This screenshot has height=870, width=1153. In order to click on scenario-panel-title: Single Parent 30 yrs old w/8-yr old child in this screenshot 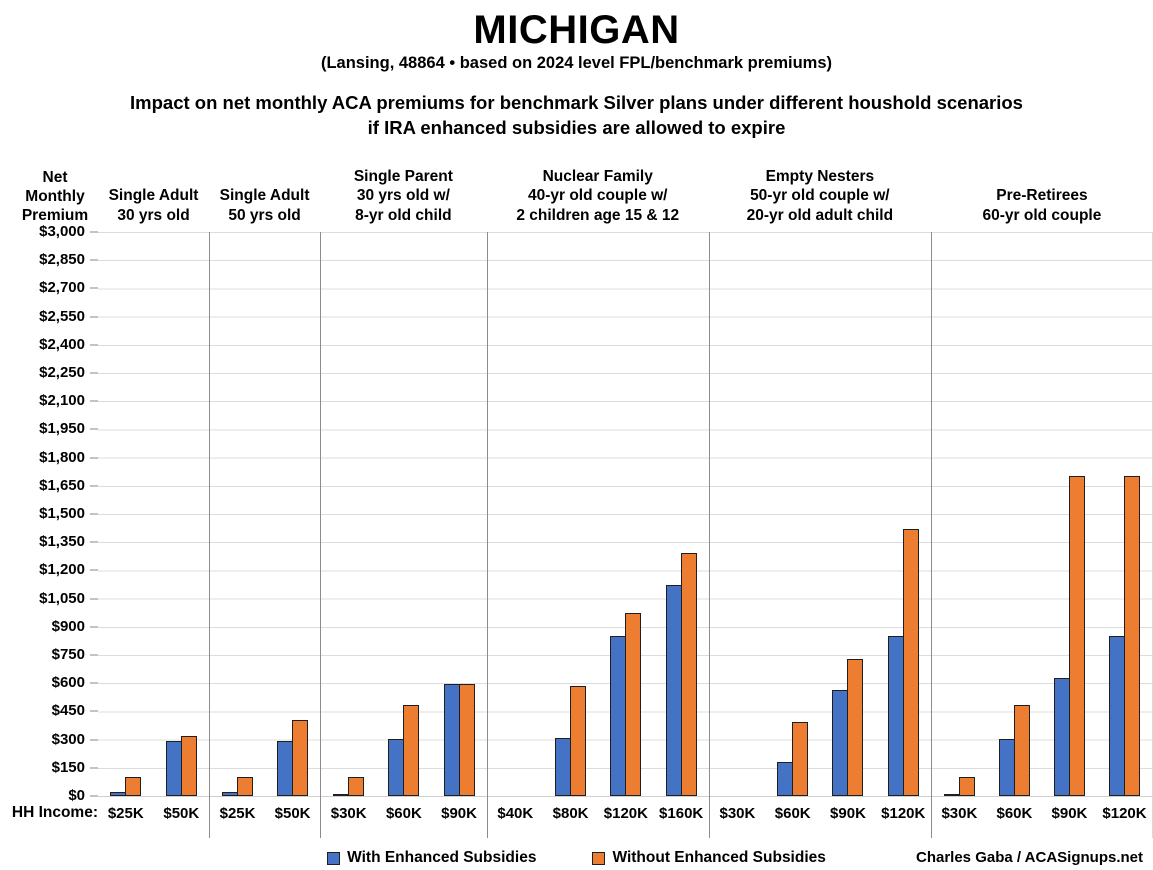, I will do `click(403, 187)`.